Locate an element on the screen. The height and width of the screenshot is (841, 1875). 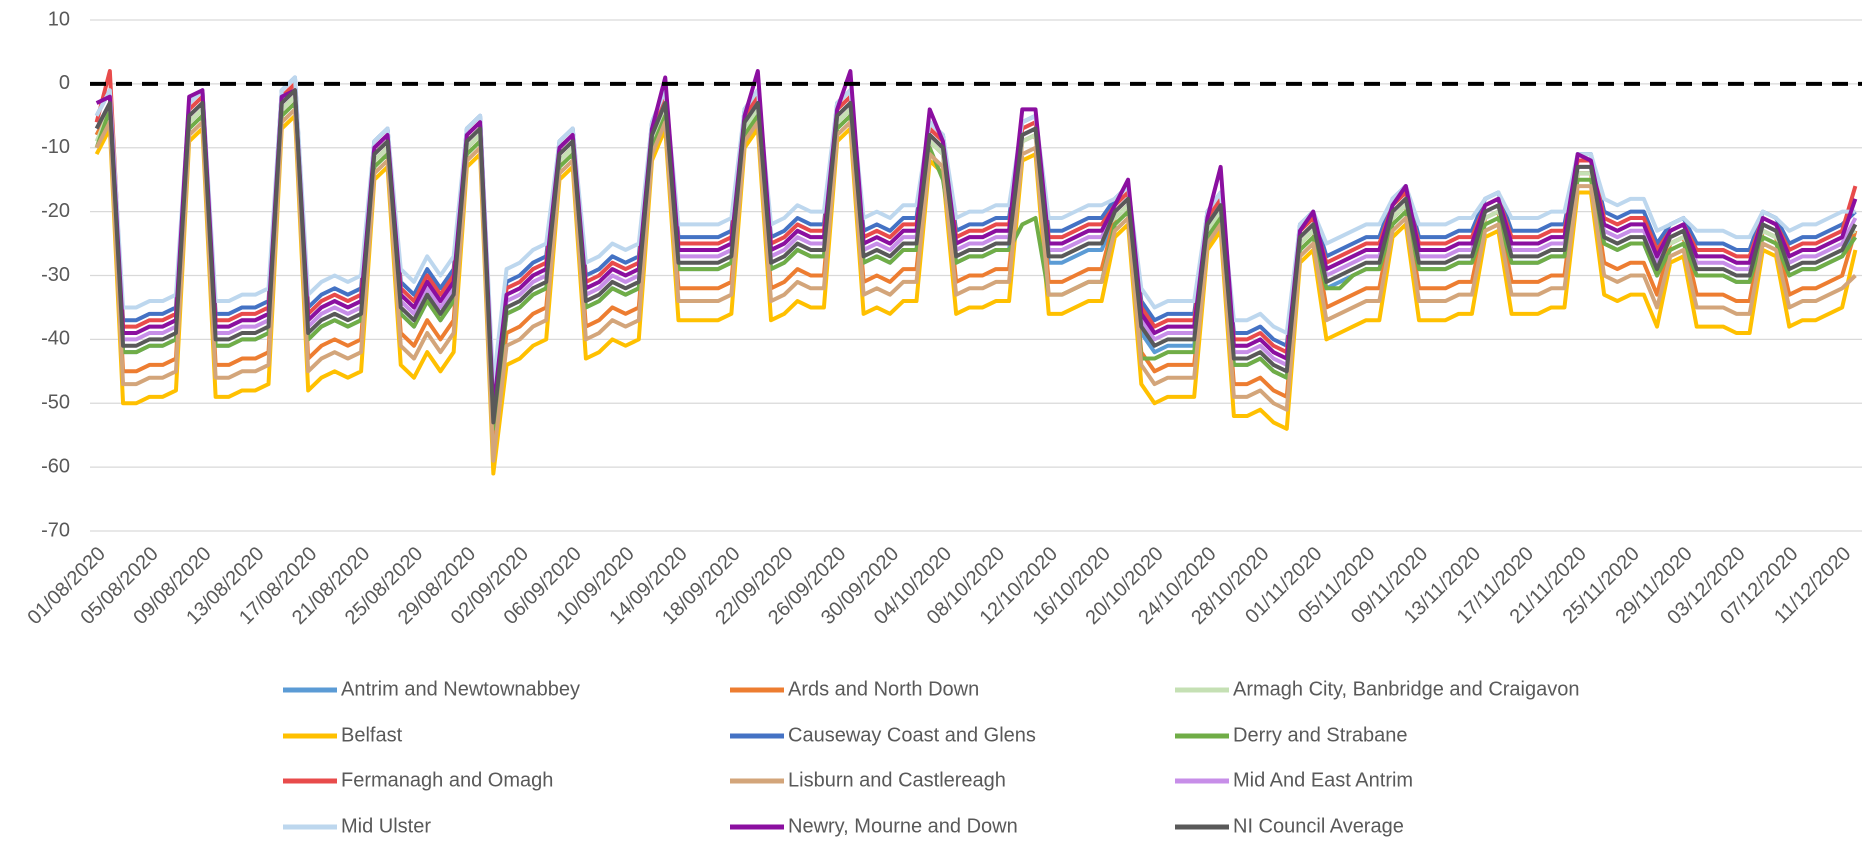
legend-label: Belfast is located at coordinates (372, 735).